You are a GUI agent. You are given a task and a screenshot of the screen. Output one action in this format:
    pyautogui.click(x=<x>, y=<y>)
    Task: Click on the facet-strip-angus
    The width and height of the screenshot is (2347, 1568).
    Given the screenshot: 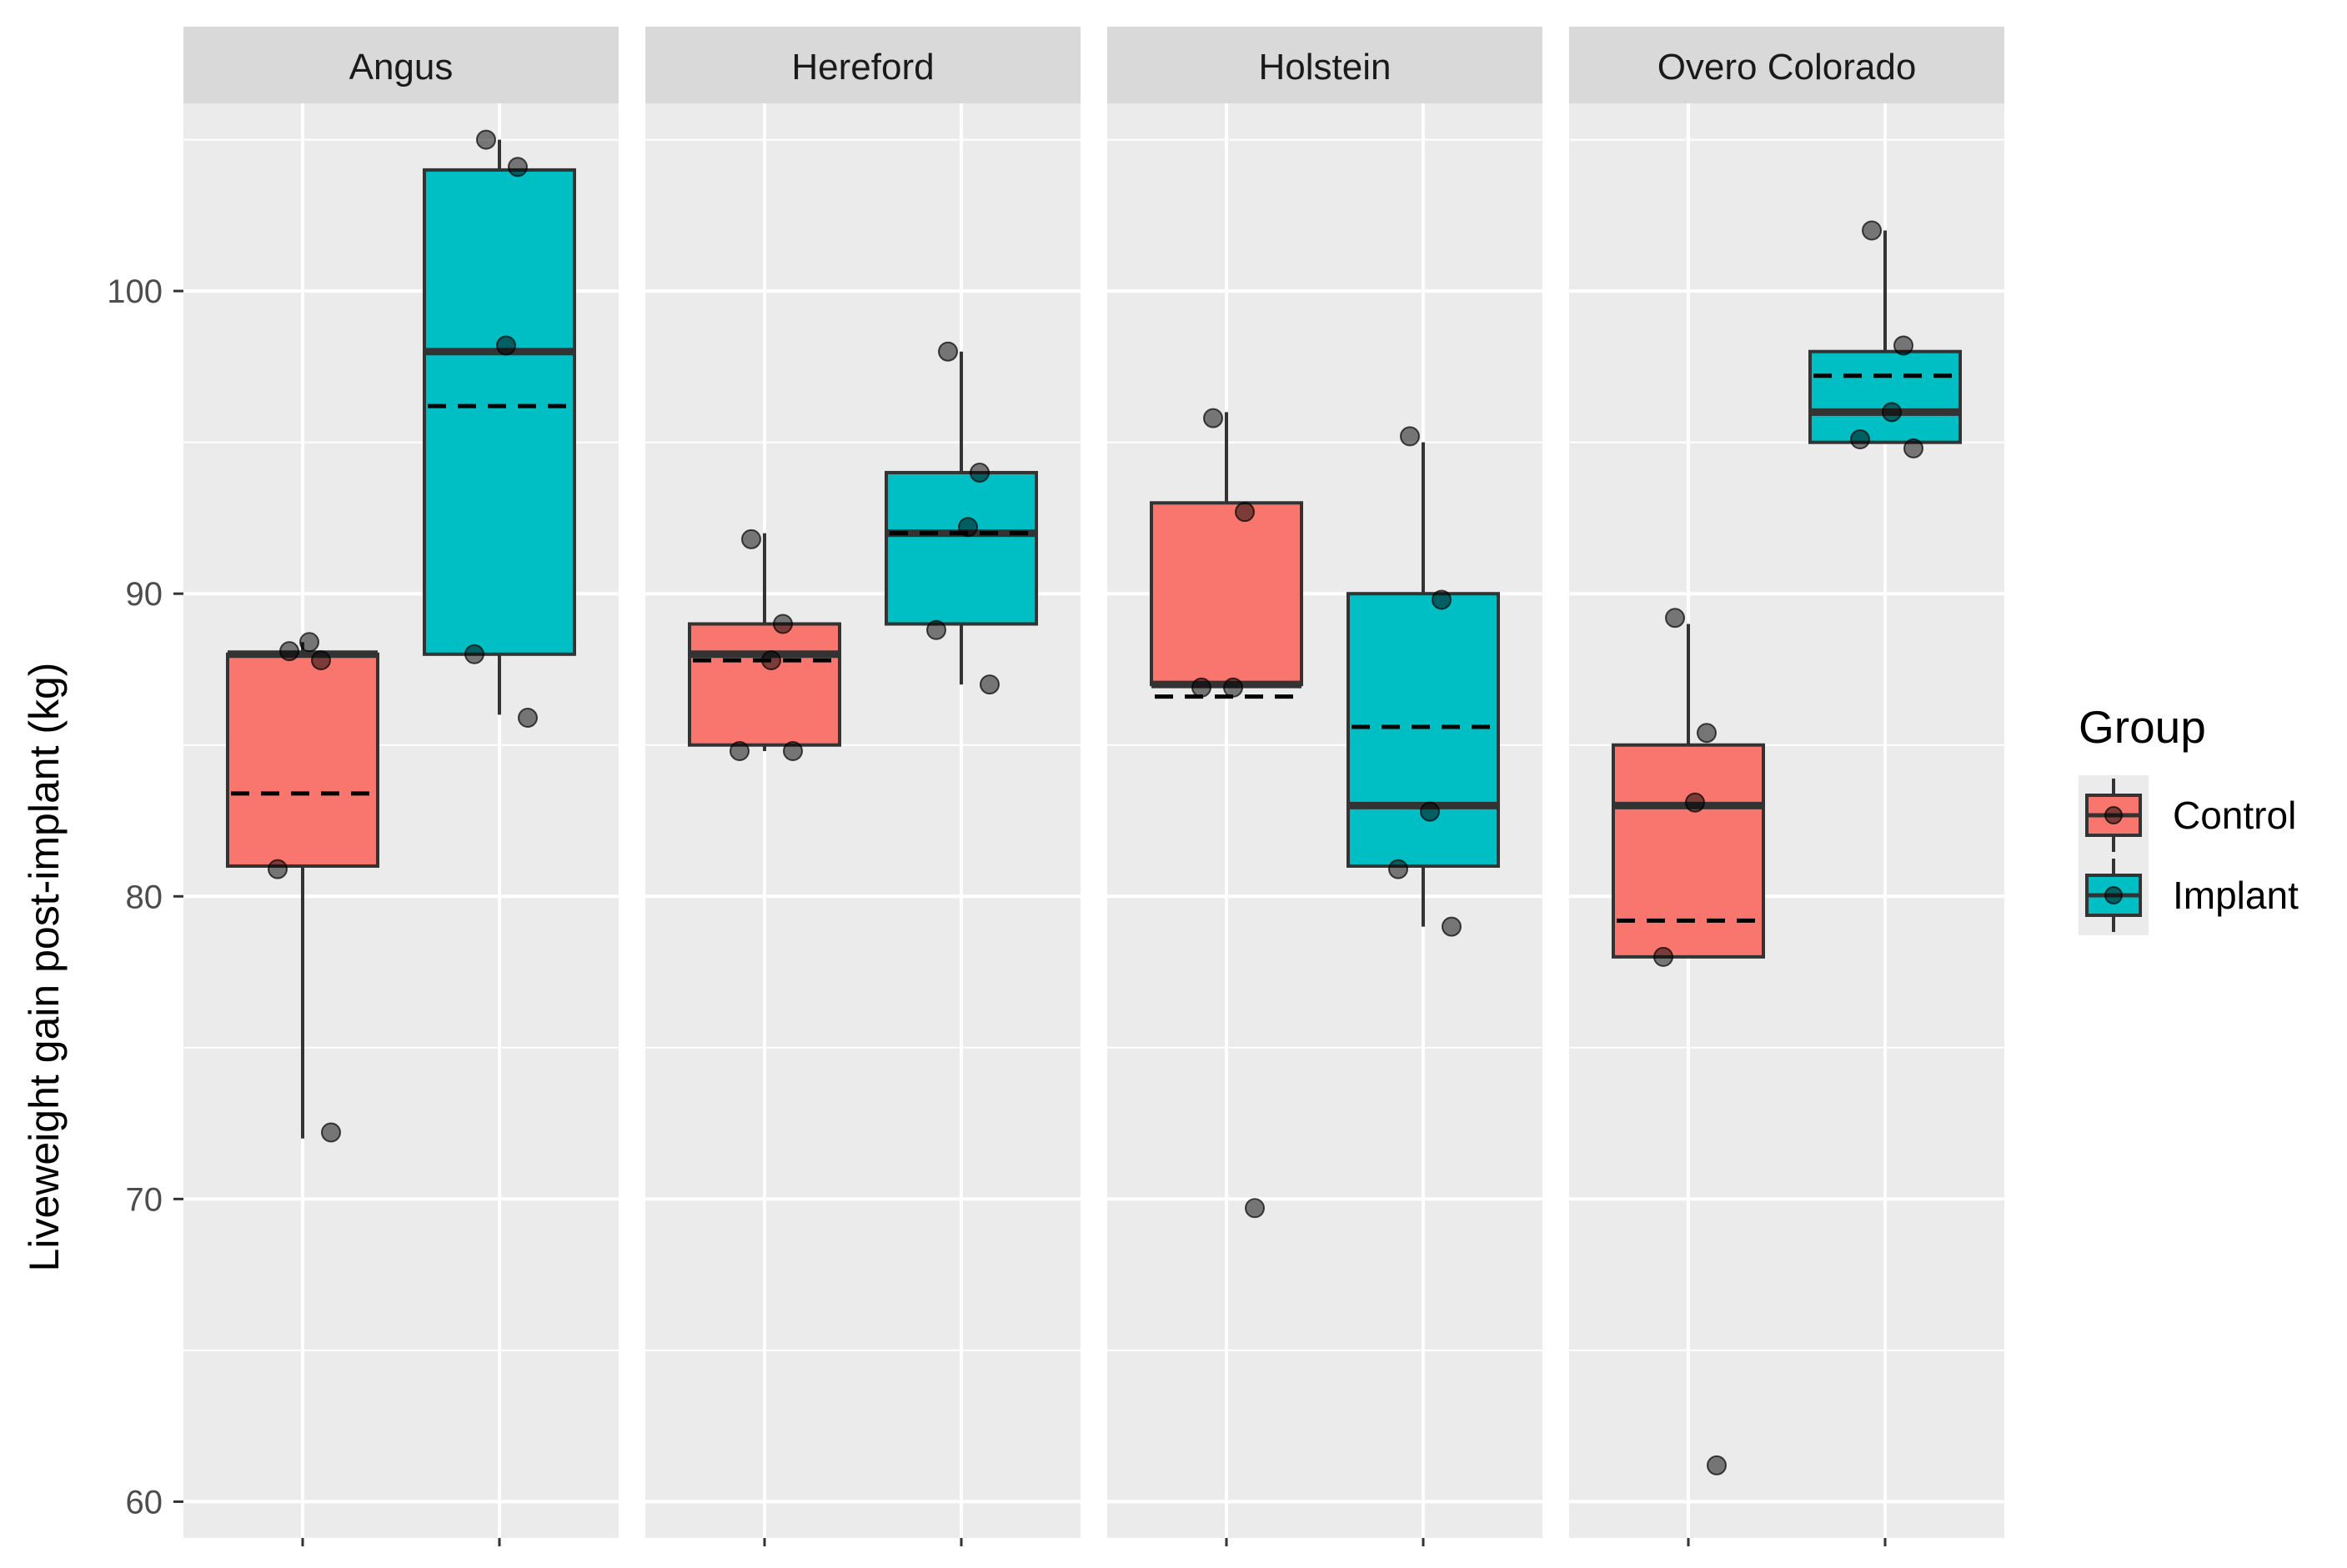 What is the action you would take?
    pyautogui.click(x=401, y=65)
    